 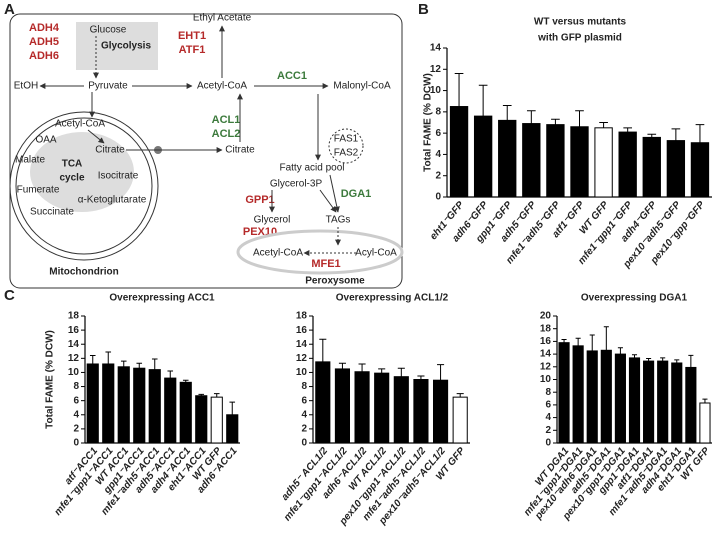 What do you see at coordinates (548, 405) in the screenshot?
I see `y-tick-label: 6` at bounding box center [548, 405].